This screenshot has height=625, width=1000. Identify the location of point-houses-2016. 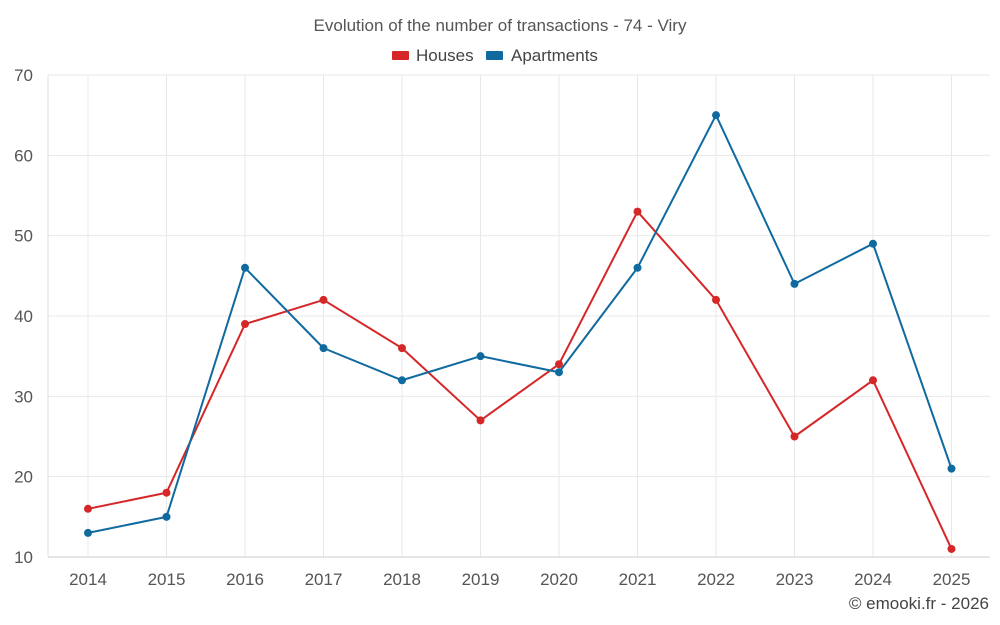
(245, 324).